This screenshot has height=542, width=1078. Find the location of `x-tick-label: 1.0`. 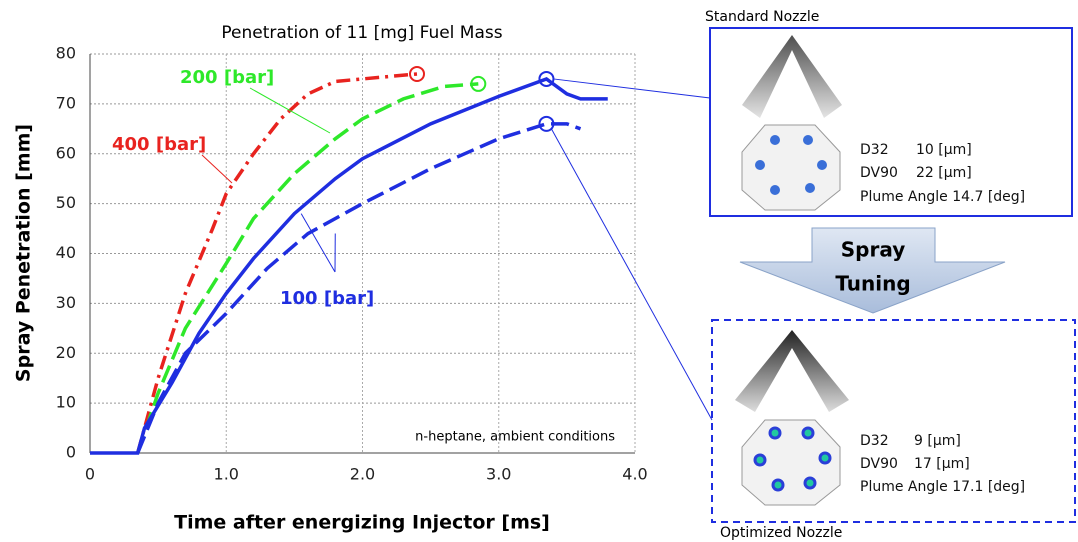

x-tick-label: 1.0 is located at coordinates (226, 474).